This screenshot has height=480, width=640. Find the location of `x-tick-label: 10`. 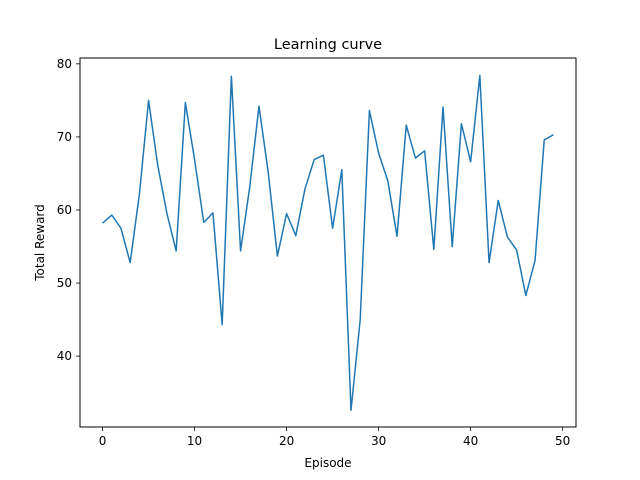

x-tick-label: 10 is located at coordinates (194, 441).